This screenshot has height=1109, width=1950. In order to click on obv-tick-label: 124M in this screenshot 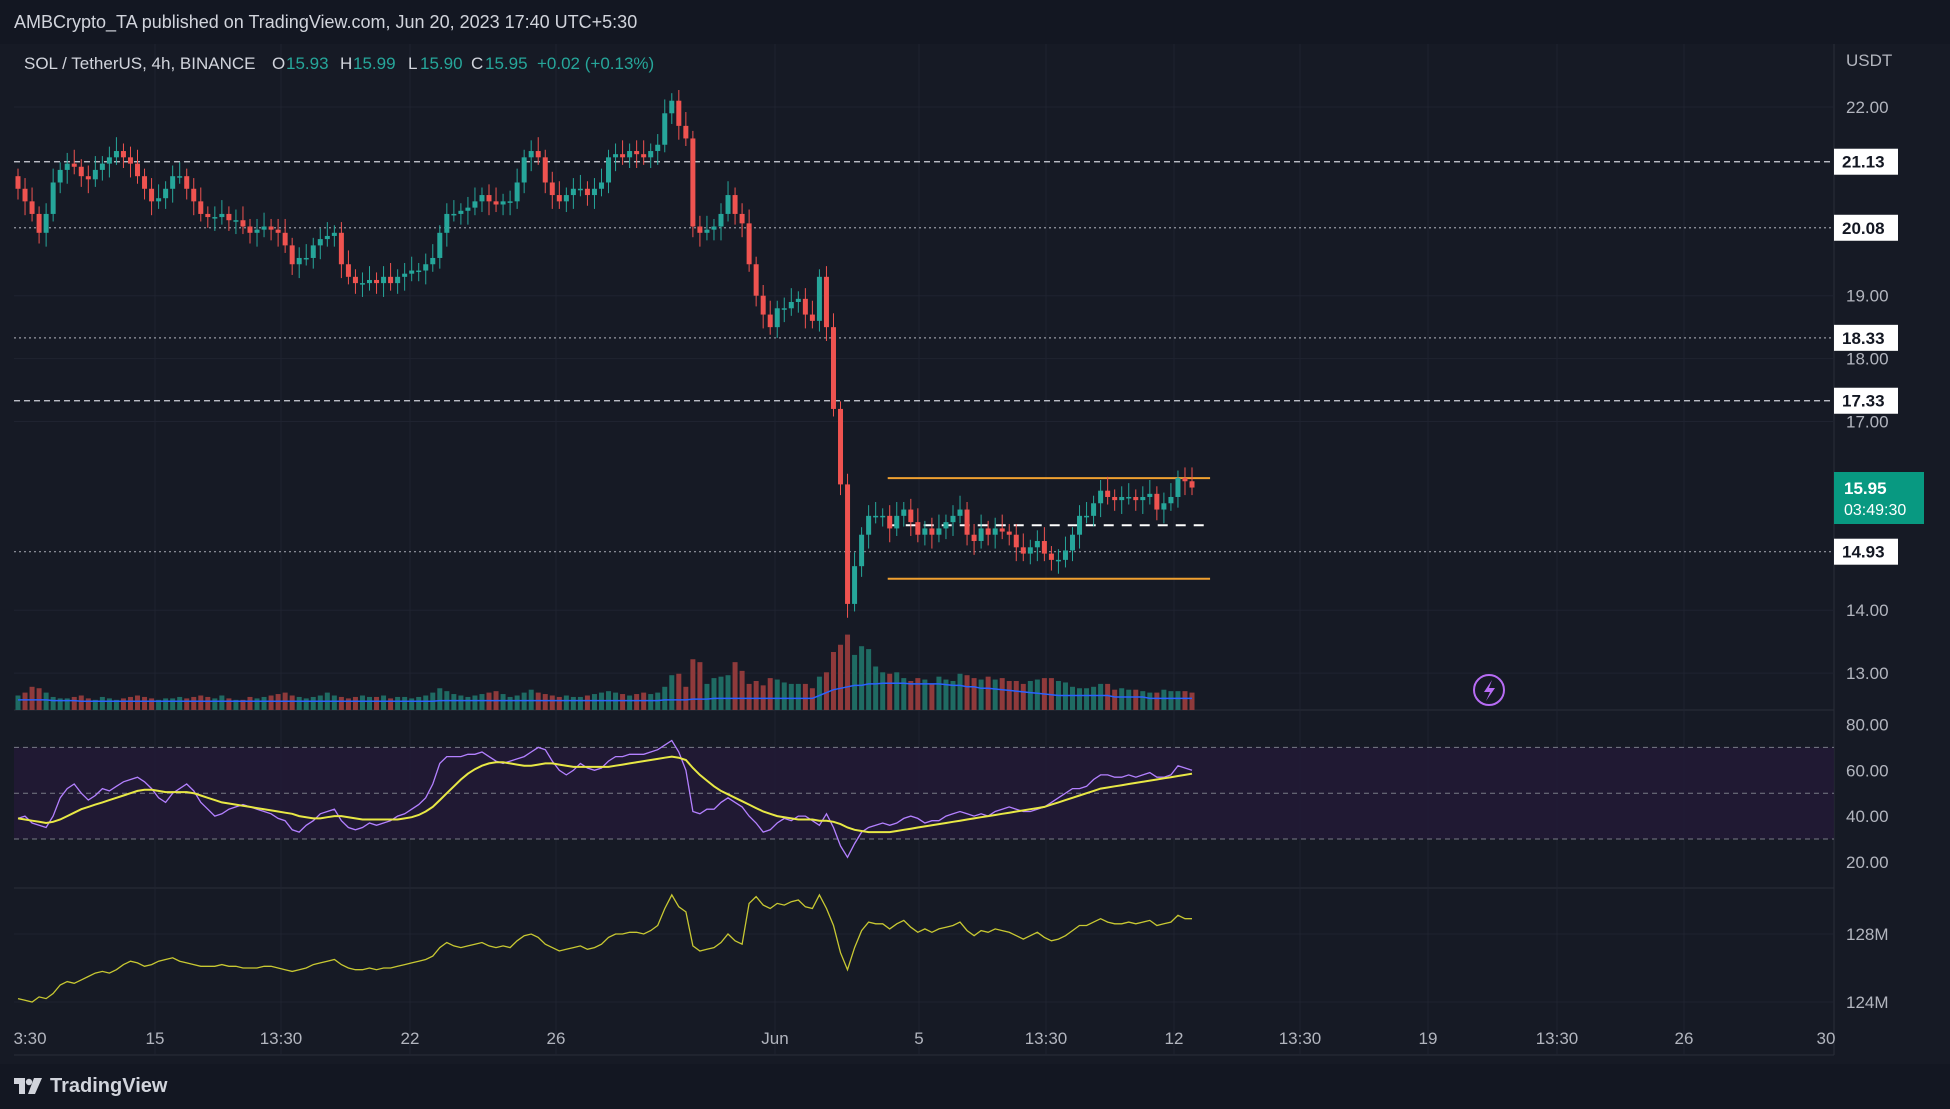, I will do `click(1867, 1002)`.